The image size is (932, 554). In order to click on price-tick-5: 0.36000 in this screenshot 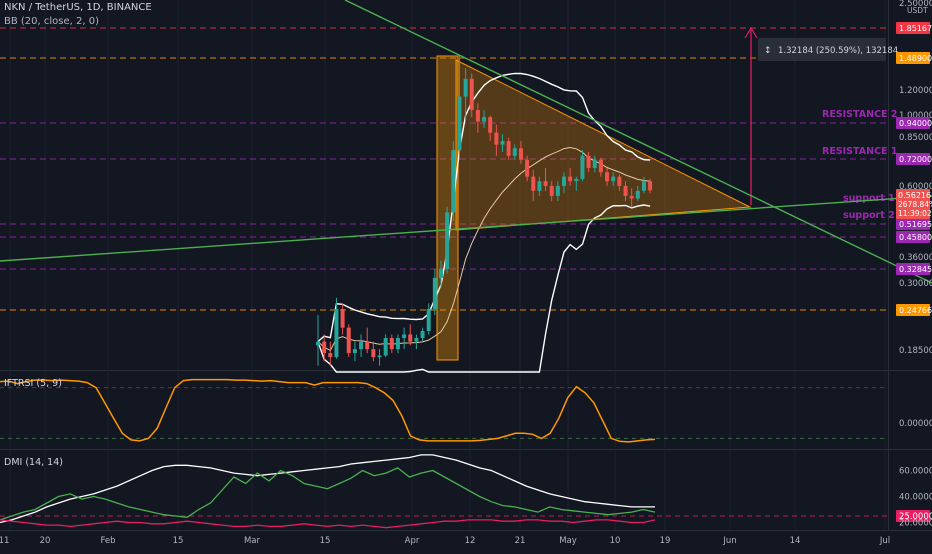, I will do `click(915, 258)`.